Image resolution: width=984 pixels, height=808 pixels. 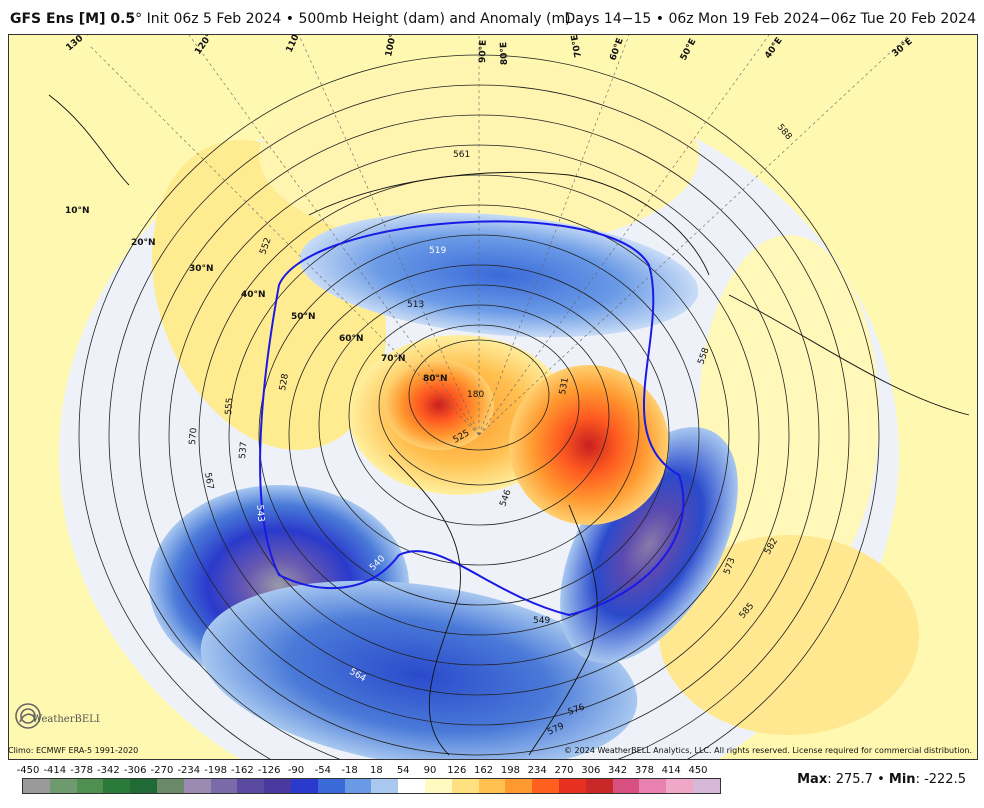 I want to click on legend-tick-label: -450, so click(x=28, y=770).